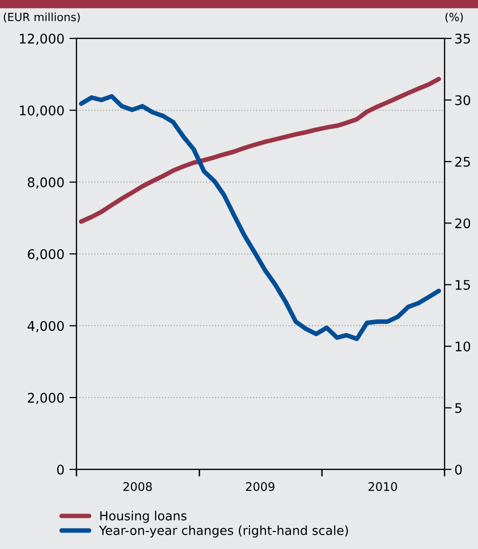 The height and width of the screenshot is (549, 478). What do you see at coordinates (462, 223) in the screenshot?
I see `y2-tick-label: 20` at bounding box center [462, 223].